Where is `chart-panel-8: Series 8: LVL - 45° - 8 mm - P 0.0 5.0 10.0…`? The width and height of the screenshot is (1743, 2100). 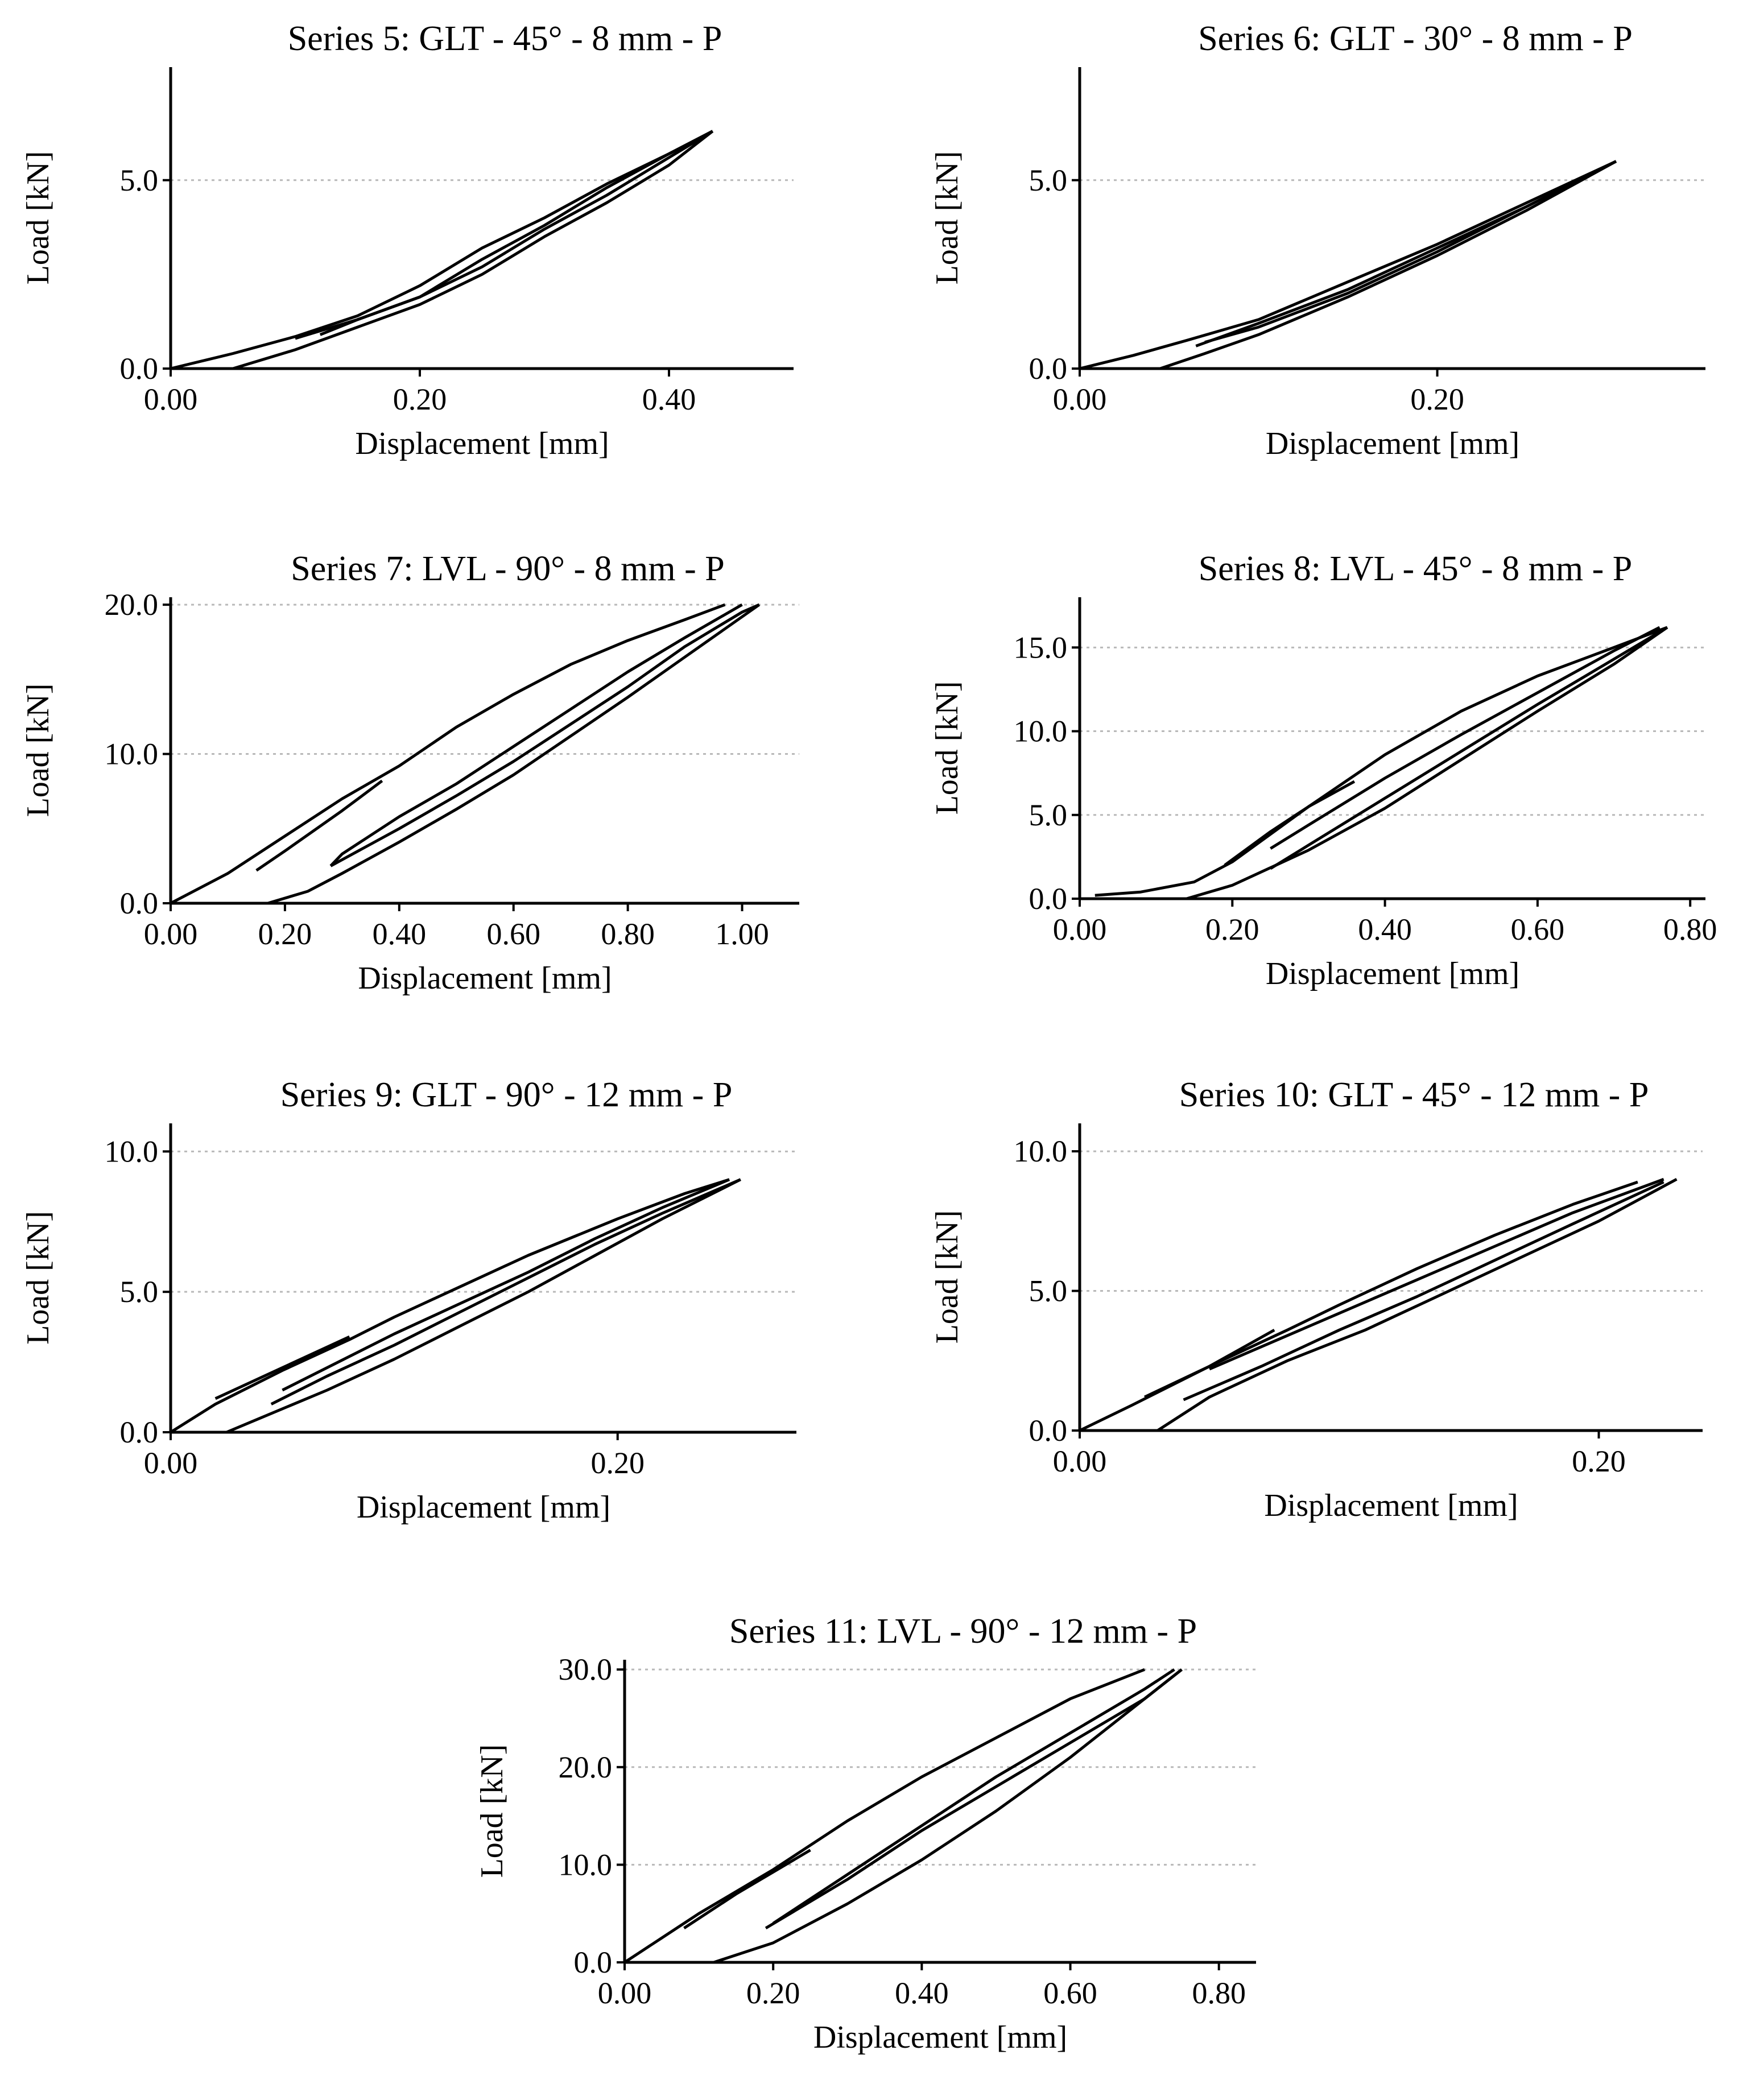 chart-panel-8: Series 8: LVL - 45° - 8 mm - P 0.0 5.0 10.0… is located at coordinates (1323, 770).